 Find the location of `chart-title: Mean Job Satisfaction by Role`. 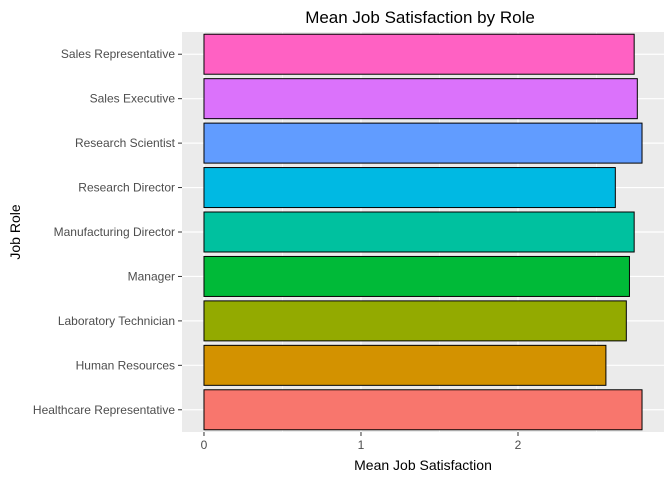

chart-title: Mean Job Satisfaction by Role is located at coordinates (420, 17).